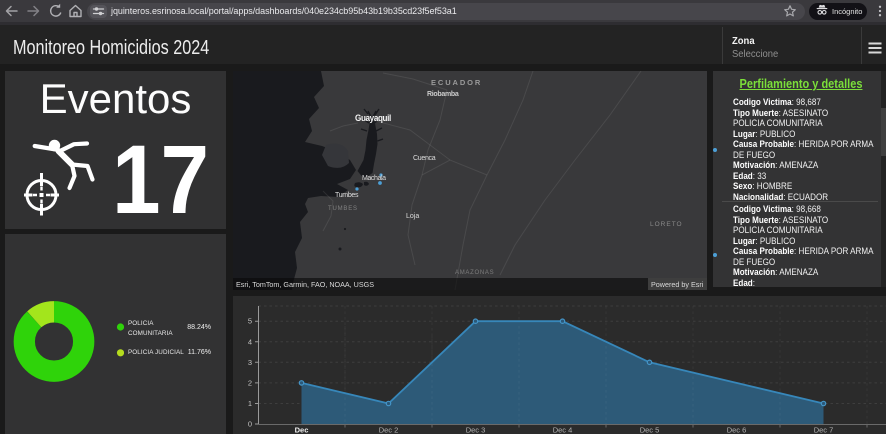 The height and width of the screenshot is (434, 886). What do you see at coordinates (302, 430) in the screenshot?
I see `svg-text: Dec` at bounding box center [302, 430].